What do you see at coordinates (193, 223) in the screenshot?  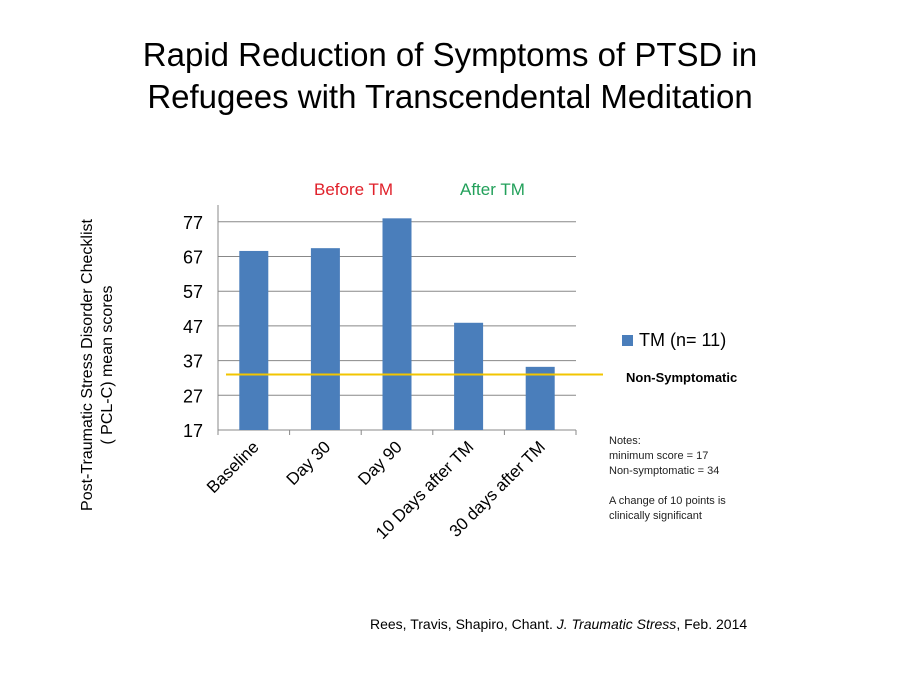 I see `y-tick-label: 77` at bounding box center [193, 223].